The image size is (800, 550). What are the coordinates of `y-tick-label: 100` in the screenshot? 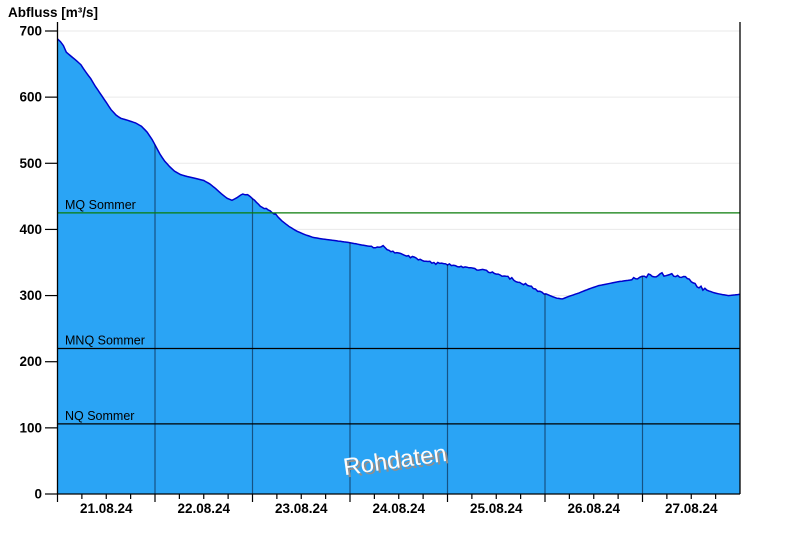 It's located at (30, 427).